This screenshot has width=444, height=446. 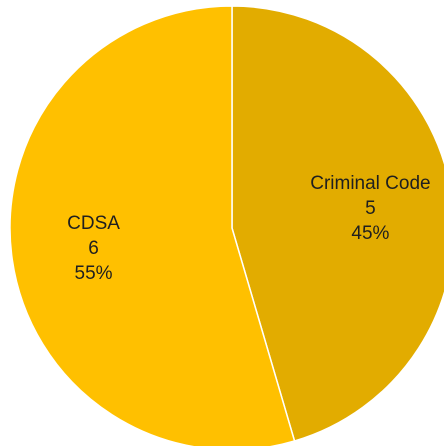 I want to click on pie-label-value: 6, so click(x=93, y=248).